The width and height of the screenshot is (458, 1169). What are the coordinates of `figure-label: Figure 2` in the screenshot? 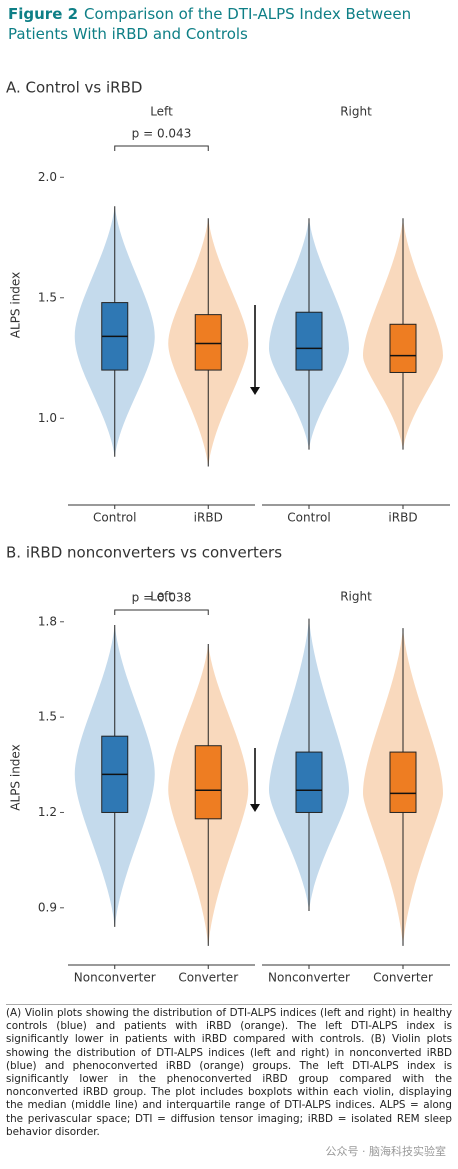 It's located at (43, 14).